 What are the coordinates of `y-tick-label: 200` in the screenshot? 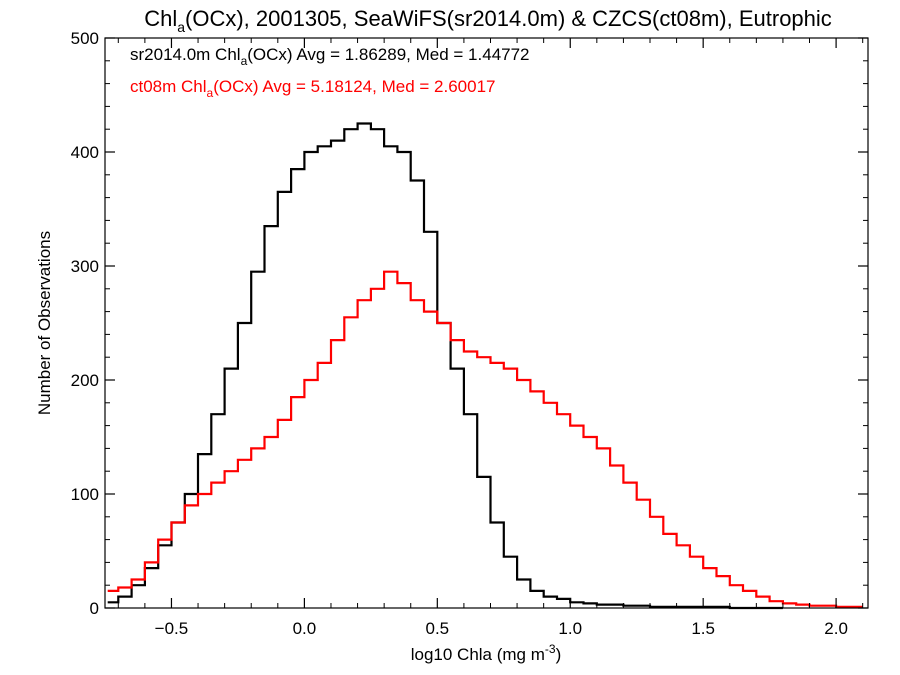 It's located at (85, 380).